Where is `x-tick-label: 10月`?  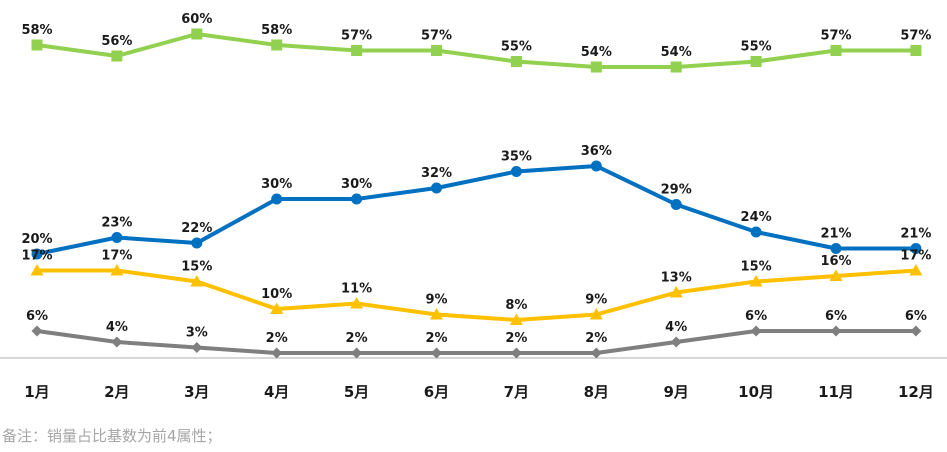 x-tick-label: 10月 is located at coordinates (756, 392).